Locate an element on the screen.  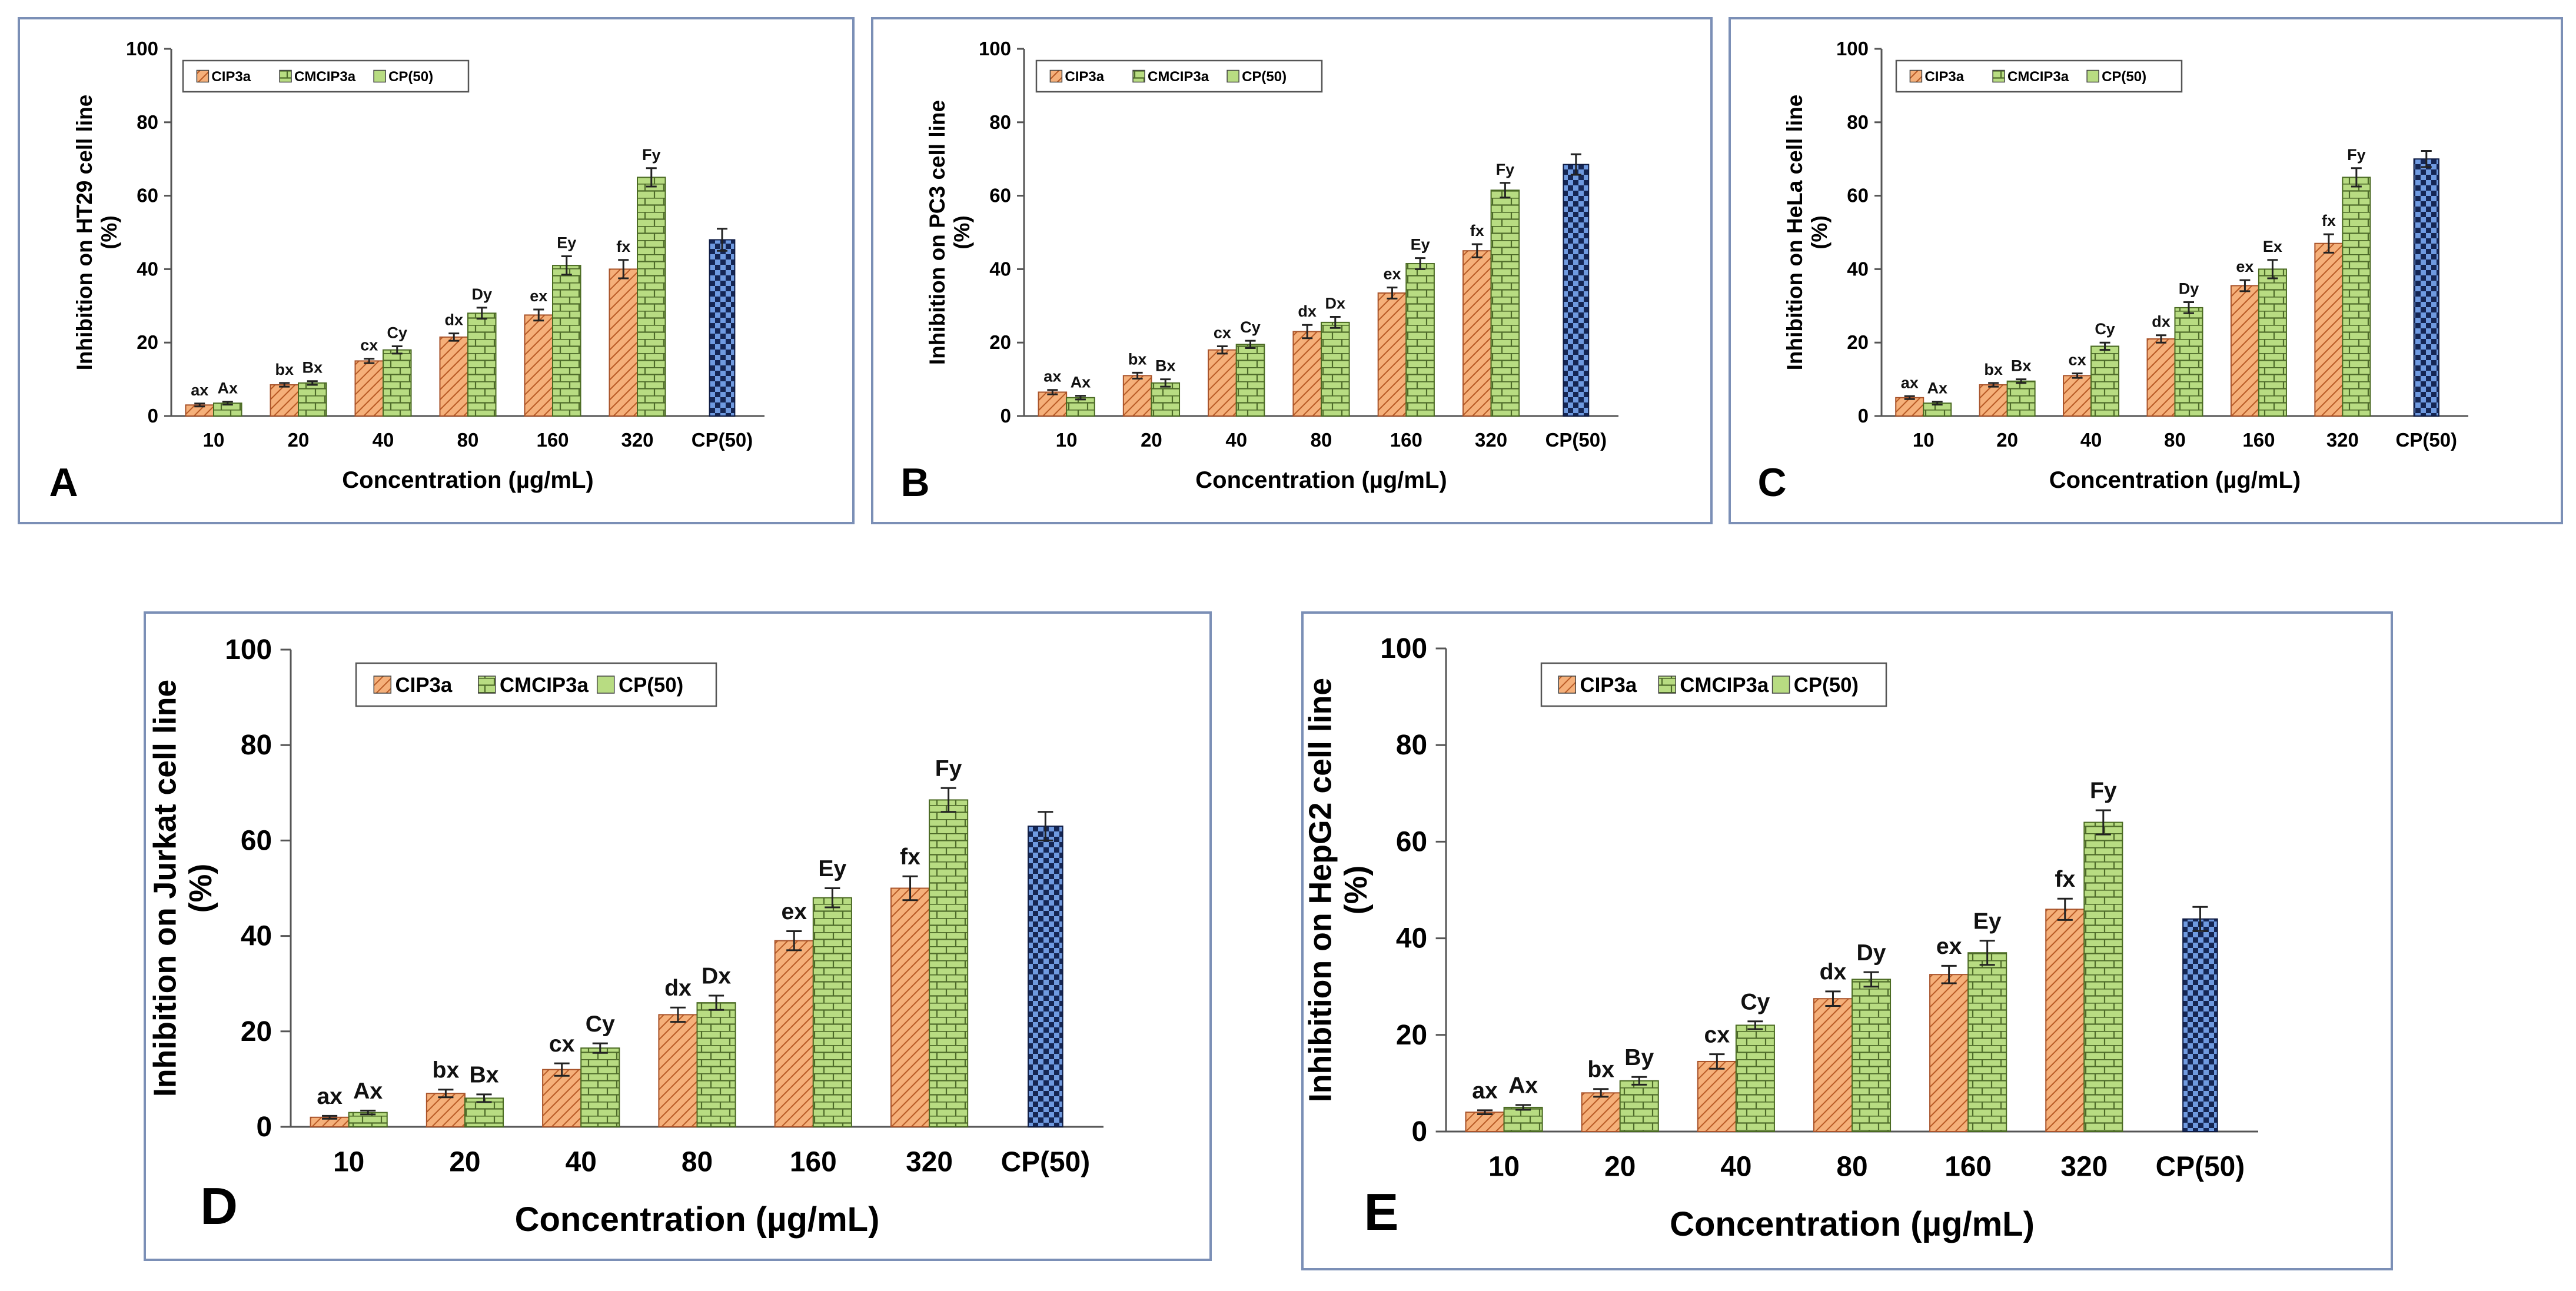
legend-swatch-cmcip3a is located at coordinates (285, 76).